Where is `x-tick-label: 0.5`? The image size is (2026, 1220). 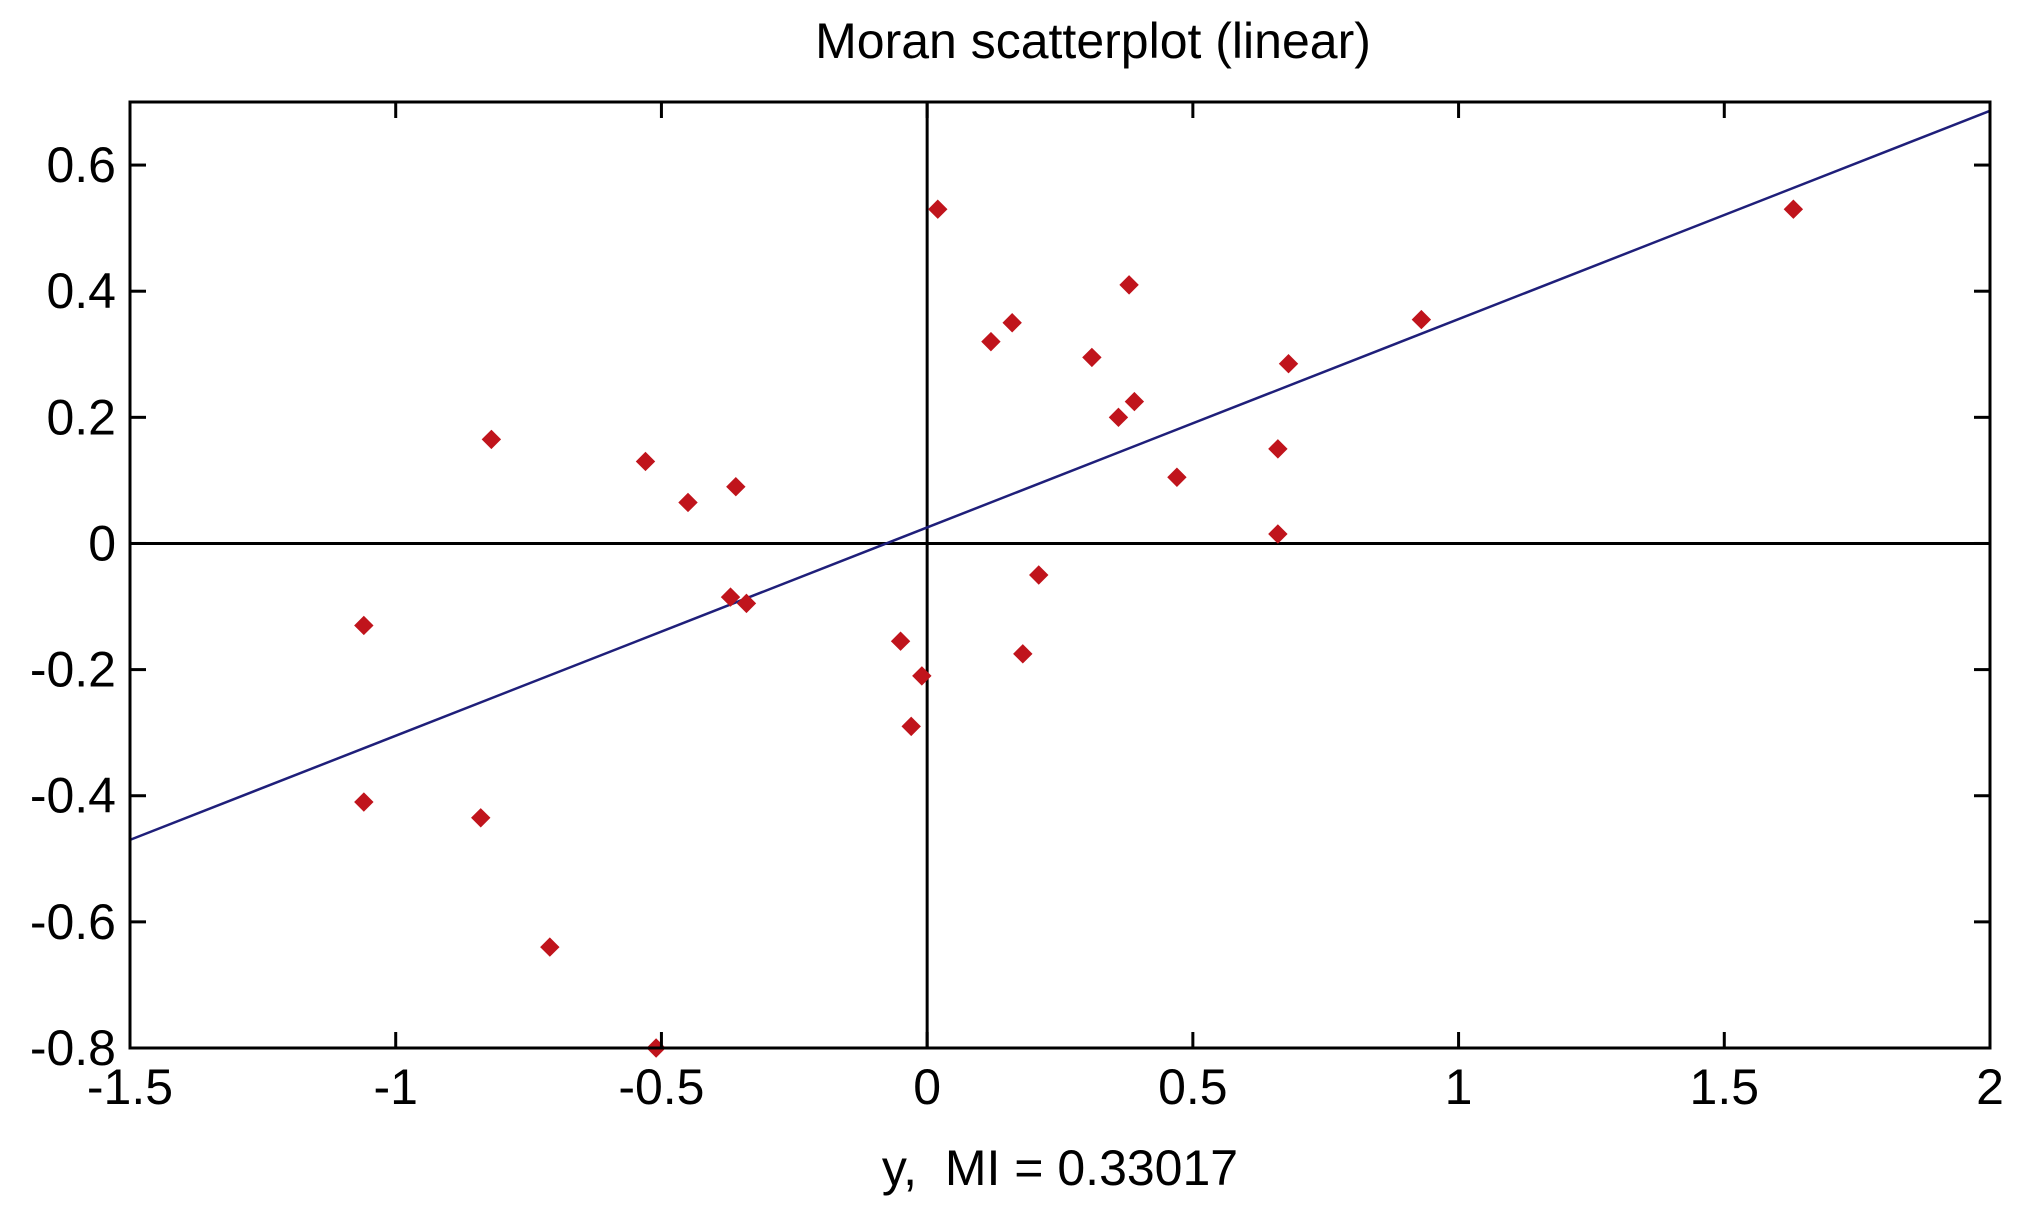 x-tick-label: 0.5 is located at coordinates (1193, 1087).